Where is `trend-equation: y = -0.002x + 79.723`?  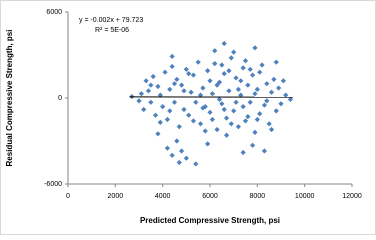 trend-equation: y = -0.002x + 79.723 is located at coordinates (111, 20).